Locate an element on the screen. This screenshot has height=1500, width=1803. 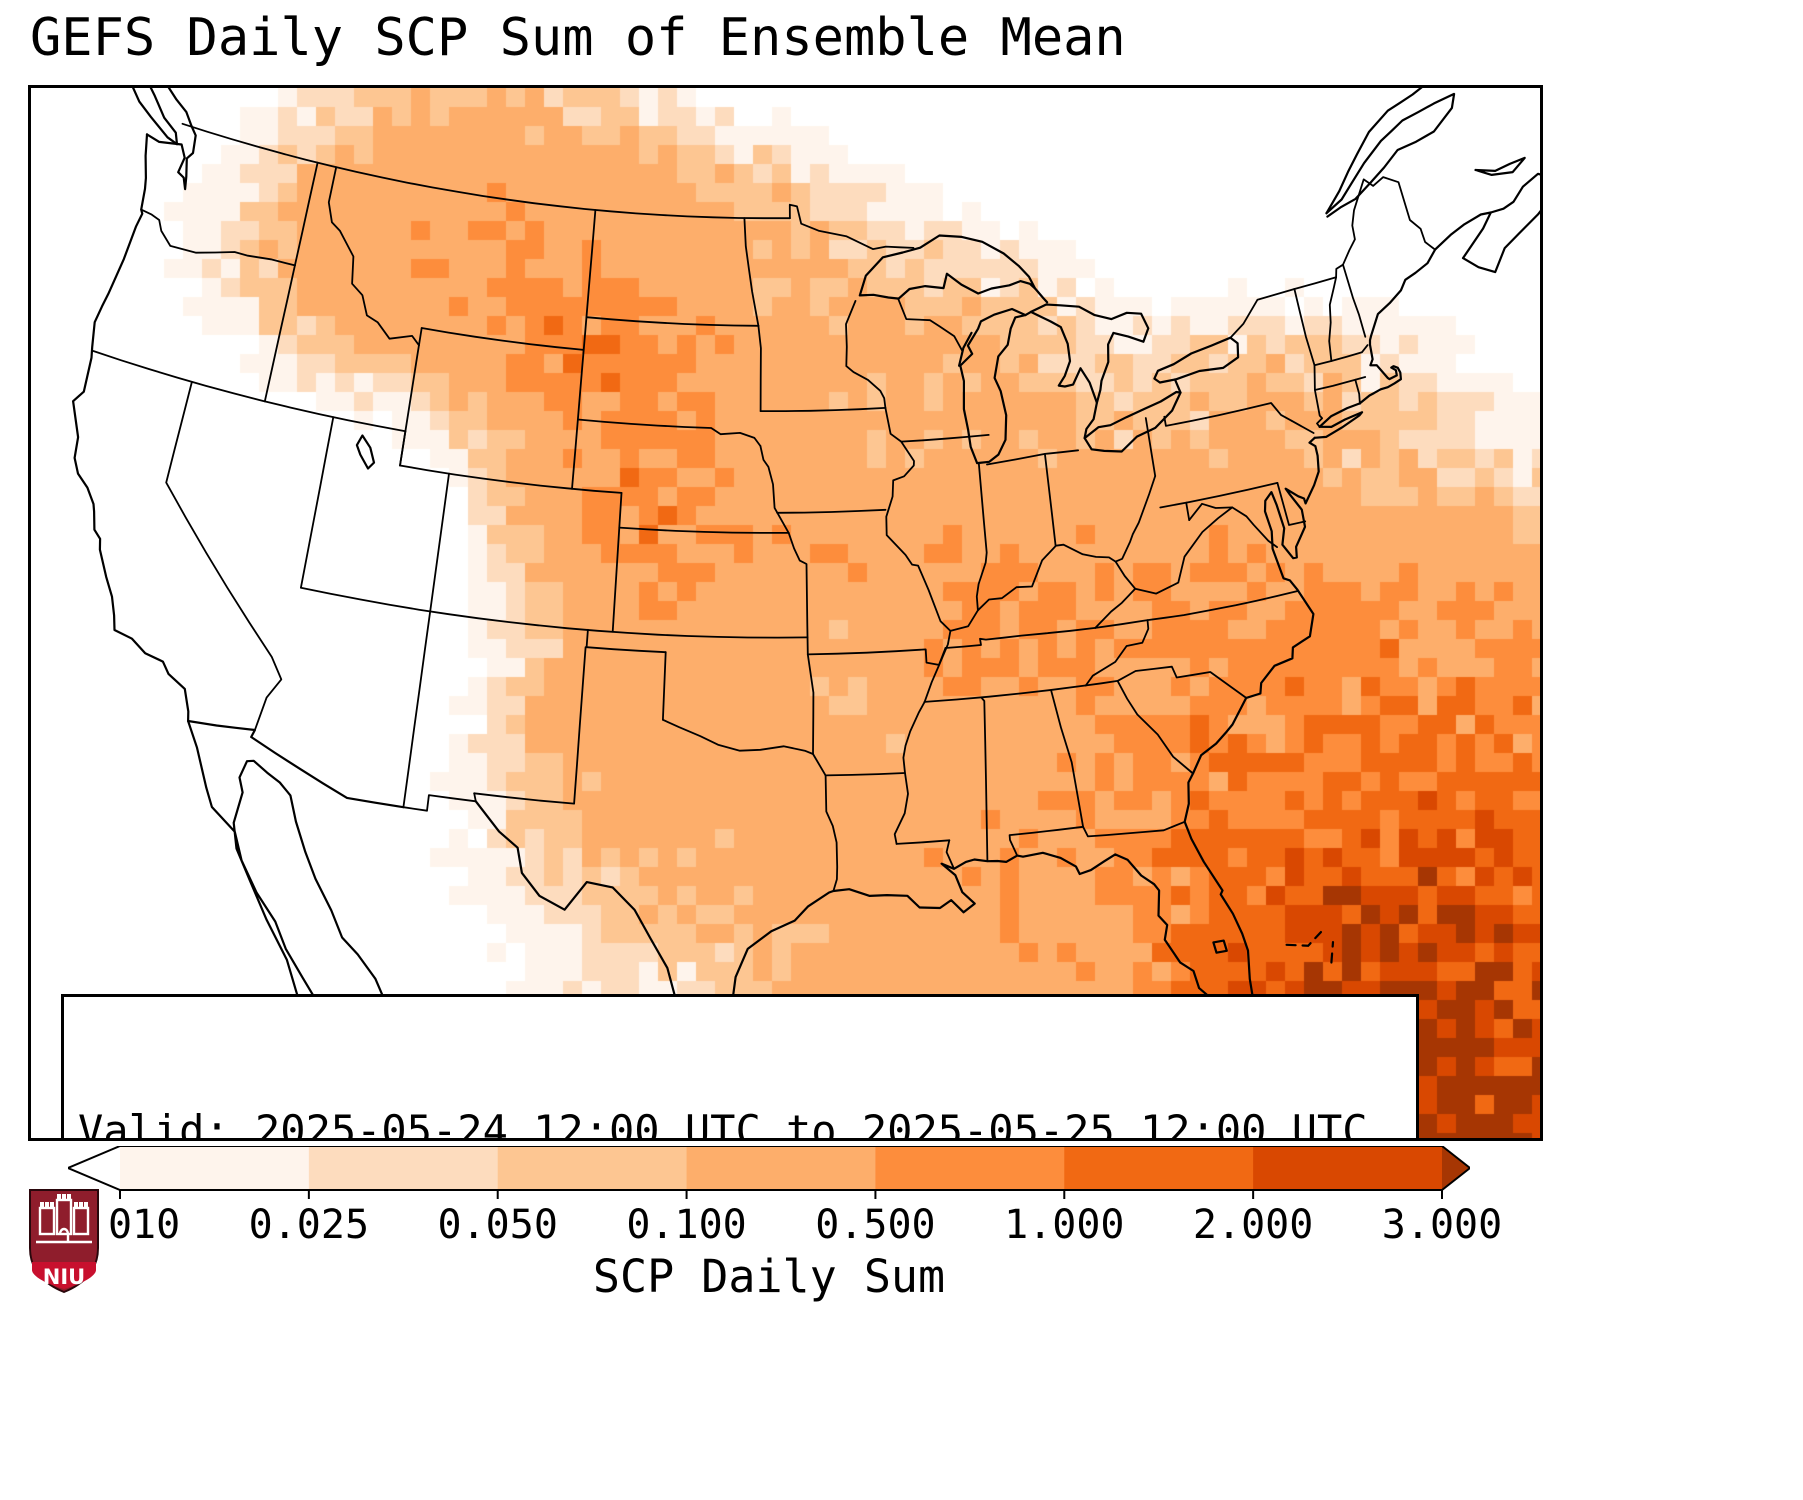
colorbar-tick-label: 0.025 is located at coordinates (309, 1225).